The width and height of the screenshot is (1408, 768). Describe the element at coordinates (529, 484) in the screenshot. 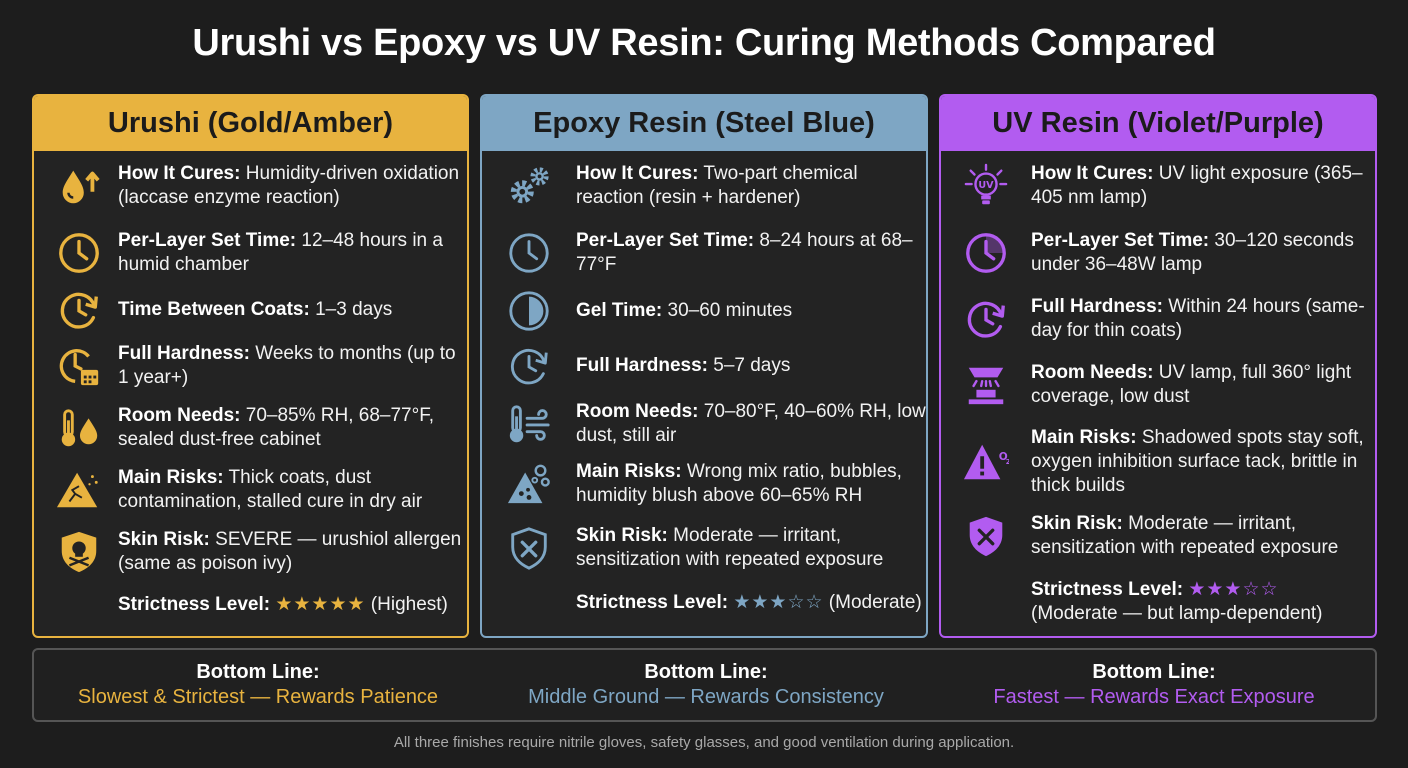

I see `warning-bubbles-icon` at that location.